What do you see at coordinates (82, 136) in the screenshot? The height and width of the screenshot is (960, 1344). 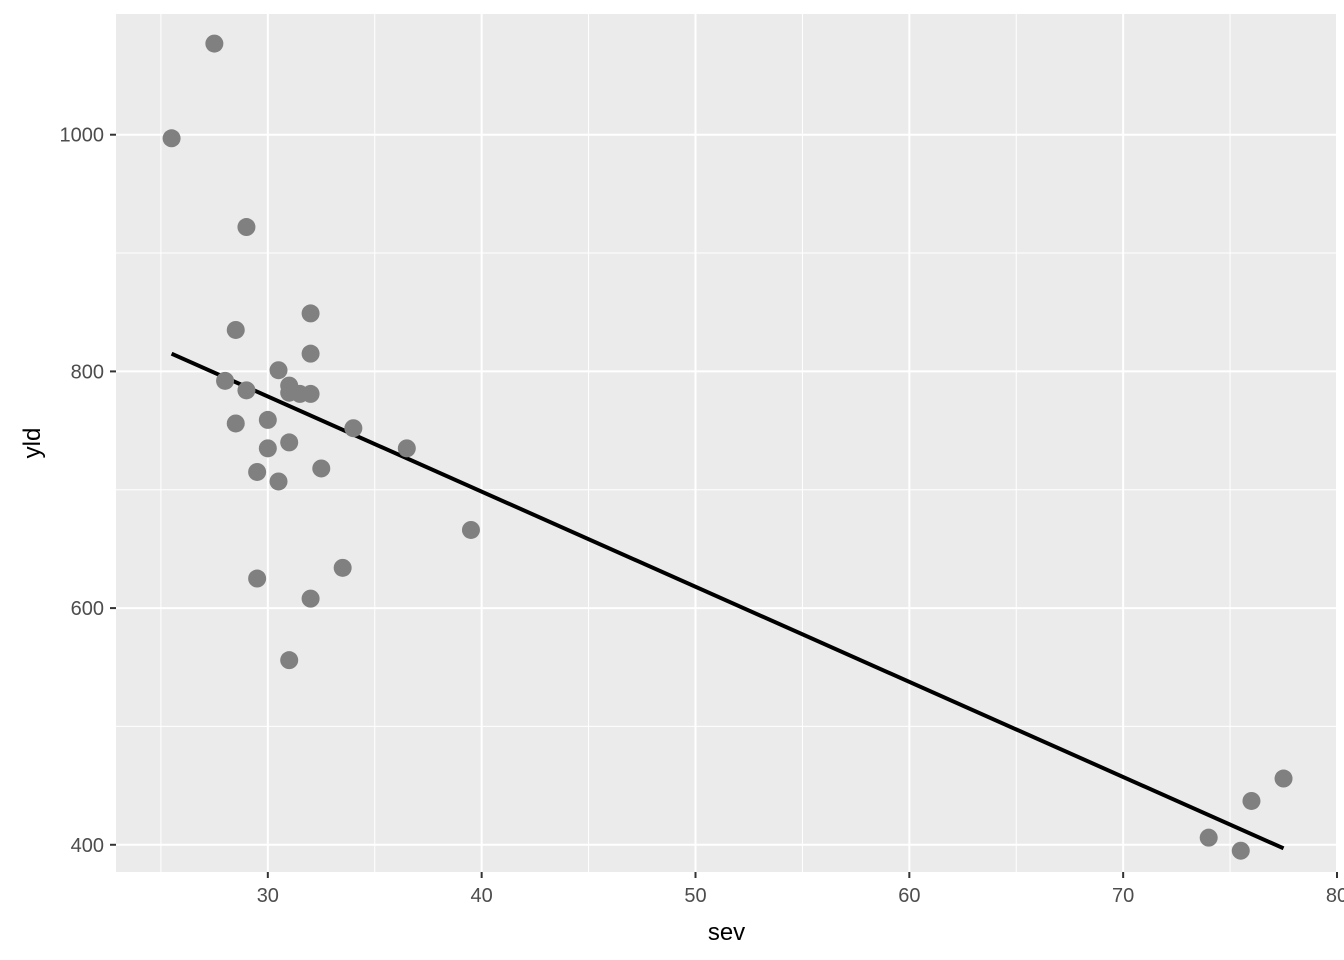 I see `y-tick-label: 1000` at bounding box center [82, 136].